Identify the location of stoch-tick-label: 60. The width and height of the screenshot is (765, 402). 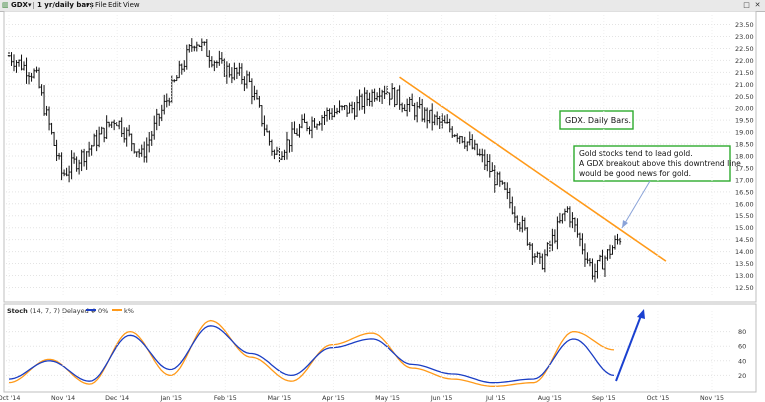
(742, 347).